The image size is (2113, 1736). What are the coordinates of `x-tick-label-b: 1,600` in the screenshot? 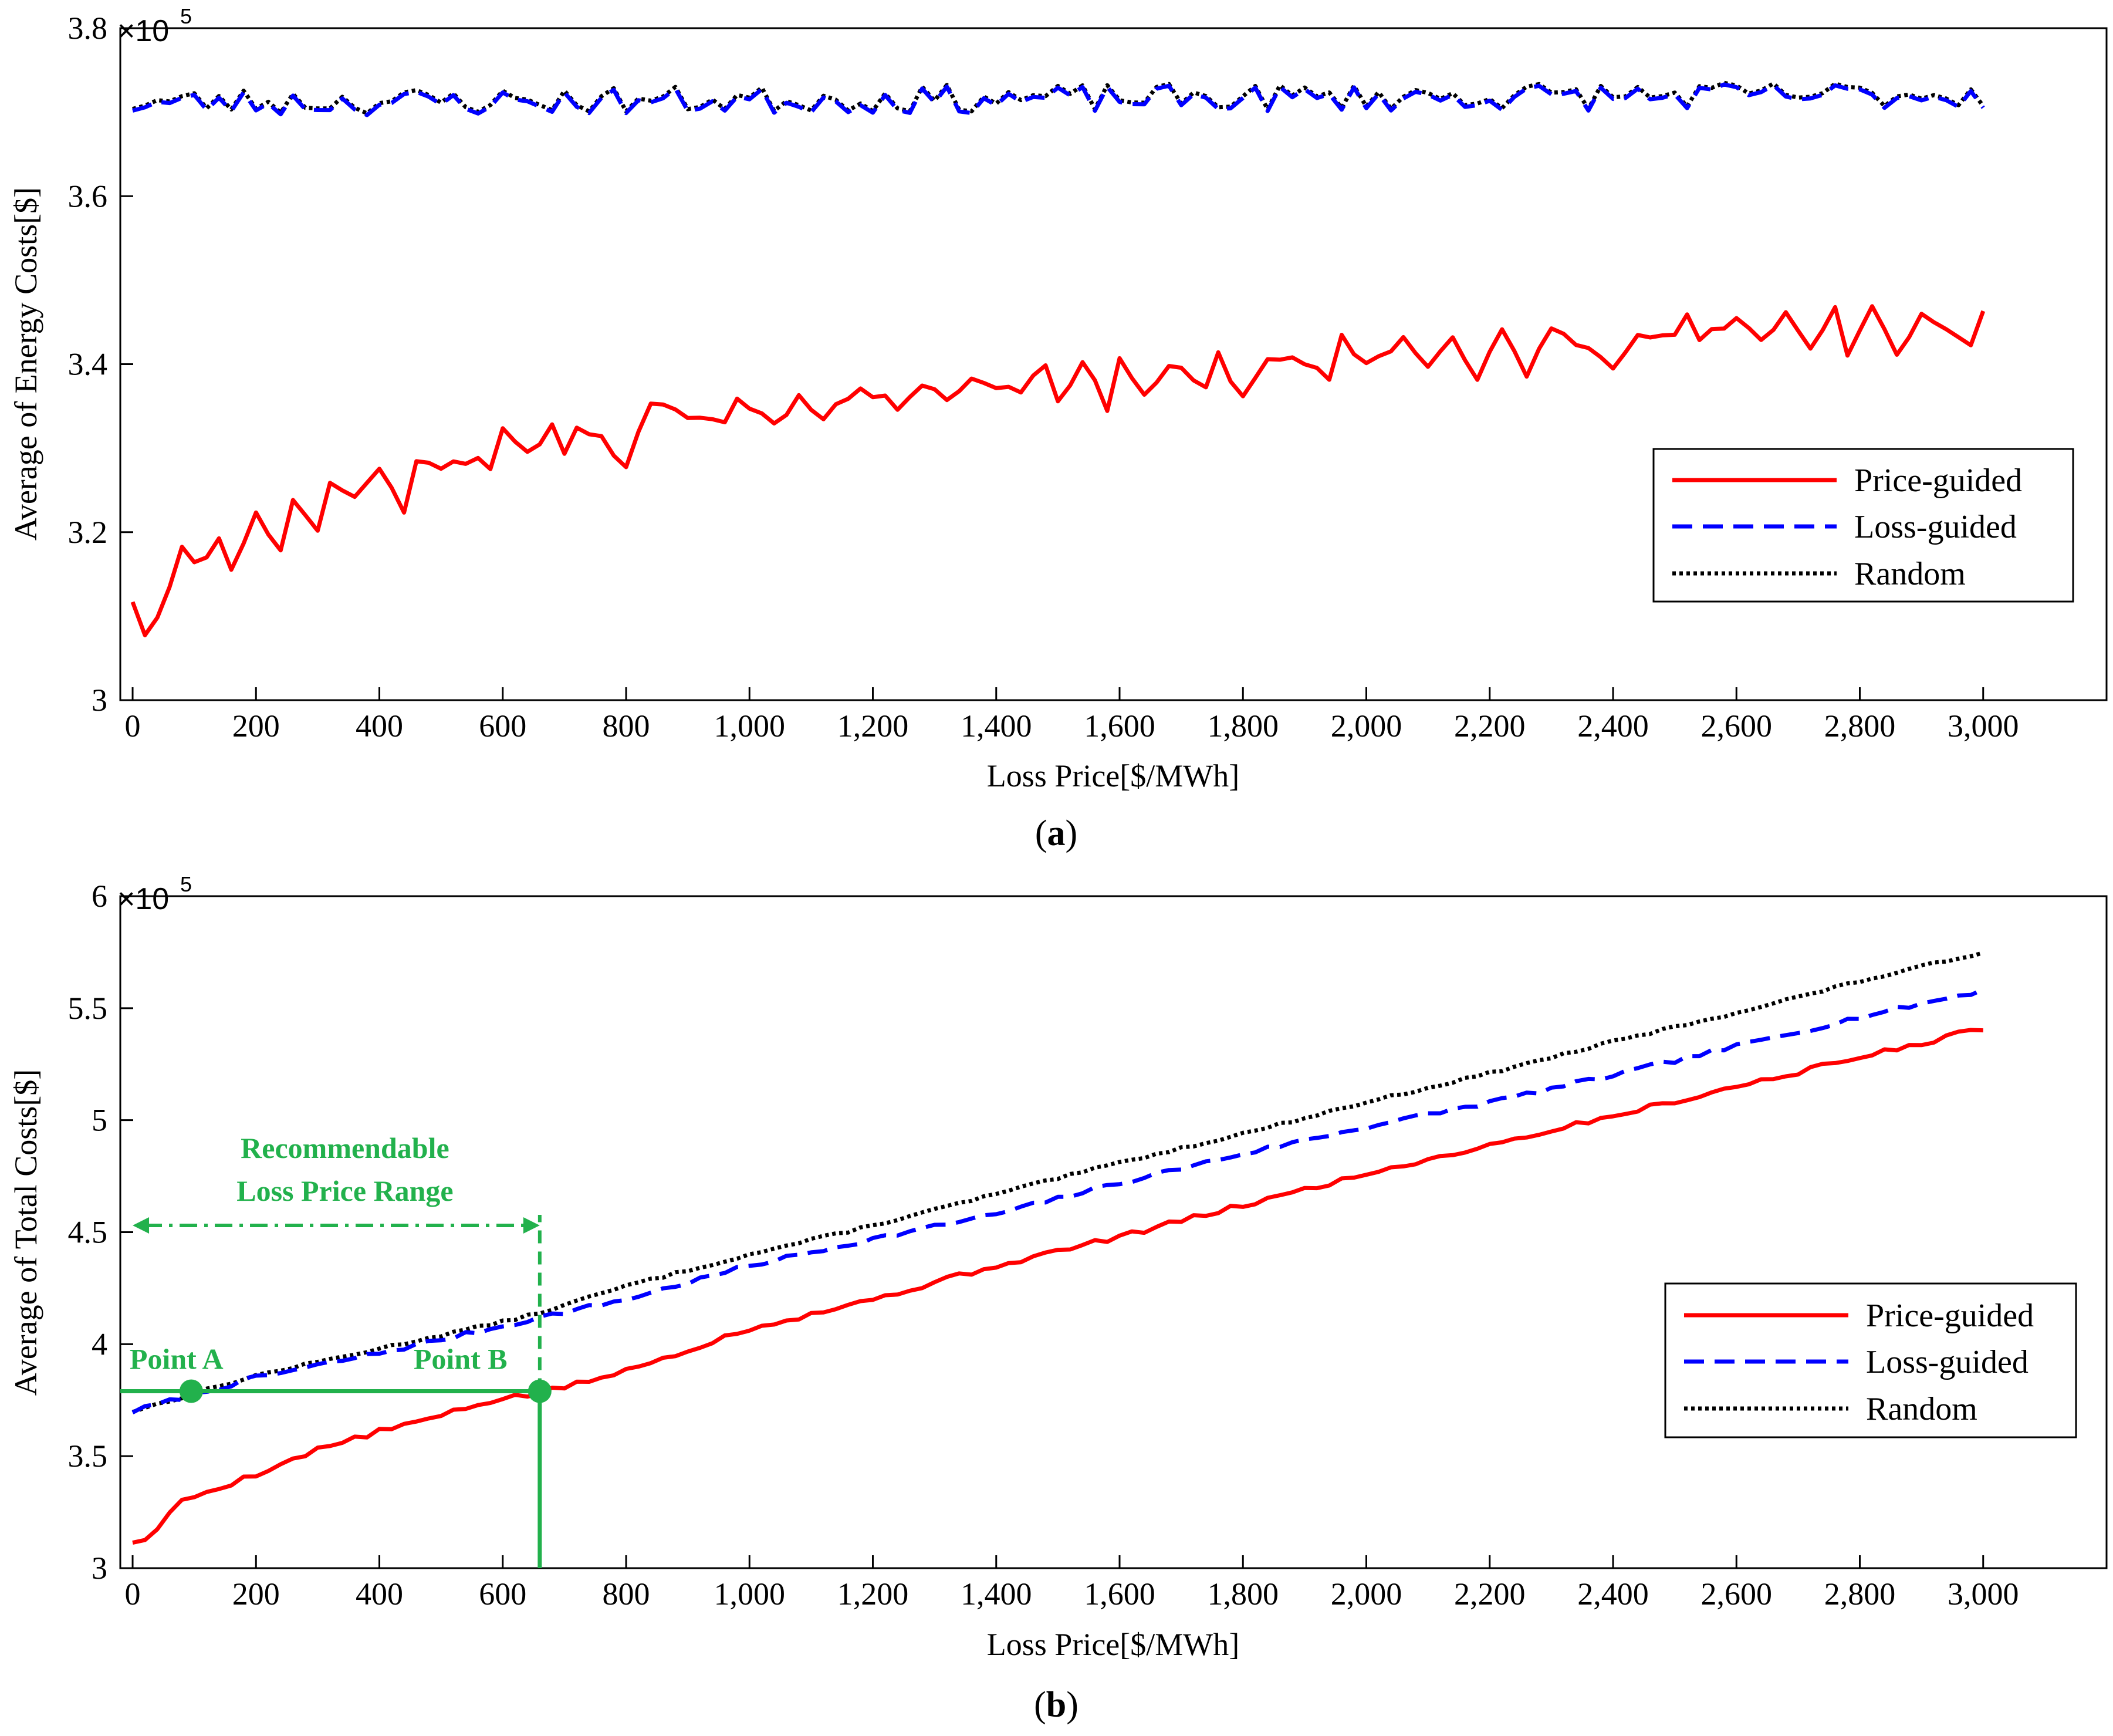 It's located at (1119, 1594).